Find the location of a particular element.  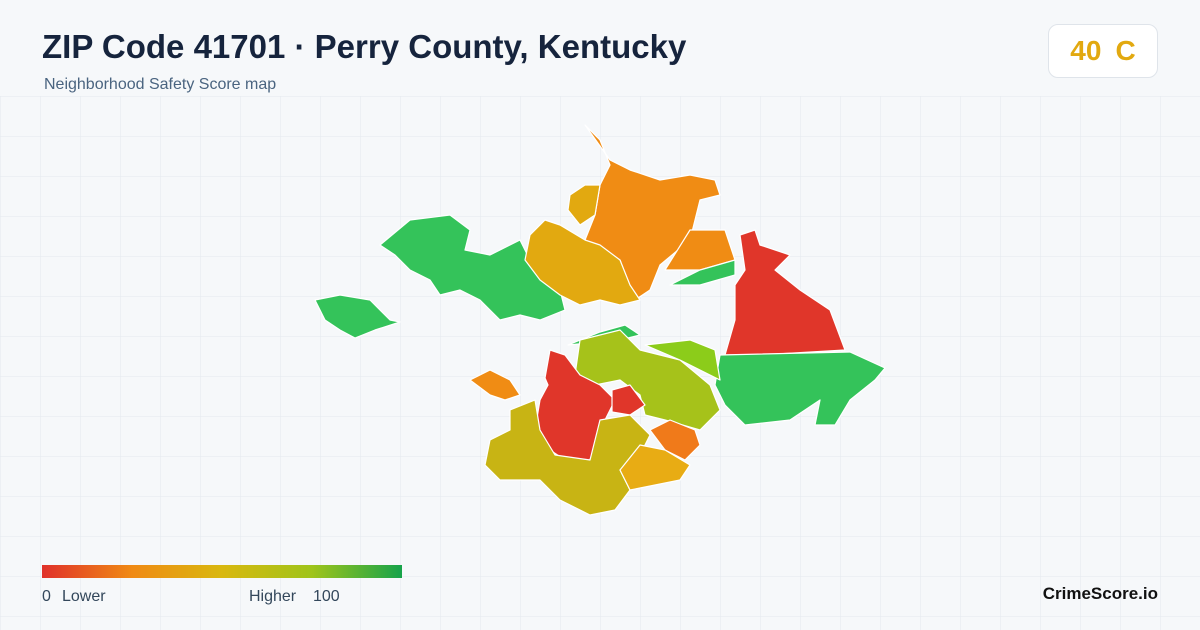

legend-min: 0 is located at coordinates (46, 596).